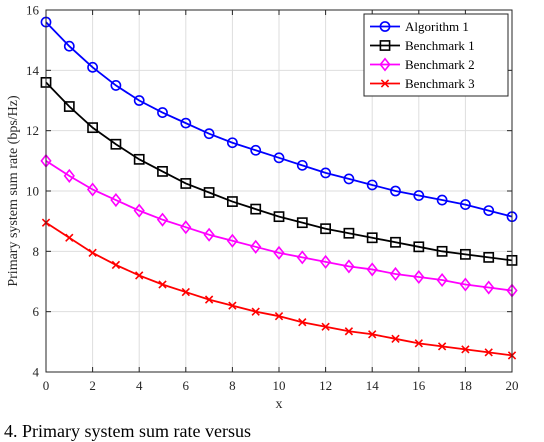 The image size is (544, 442). What do you see at coordinates (127, 431) in the screenshot?
I see `caption-fragment: 4. Primary system sum rate versus` at bounding box center [127, 431].